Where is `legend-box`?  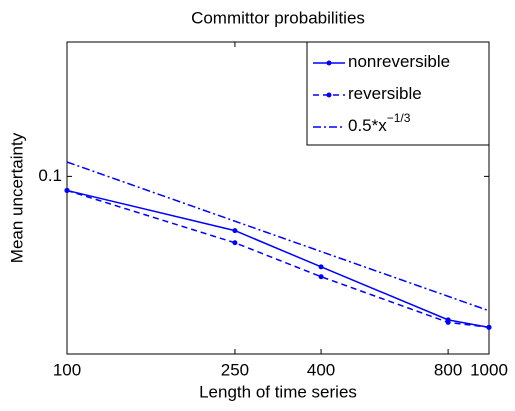
legend-box is located at coordinates (398, 93).